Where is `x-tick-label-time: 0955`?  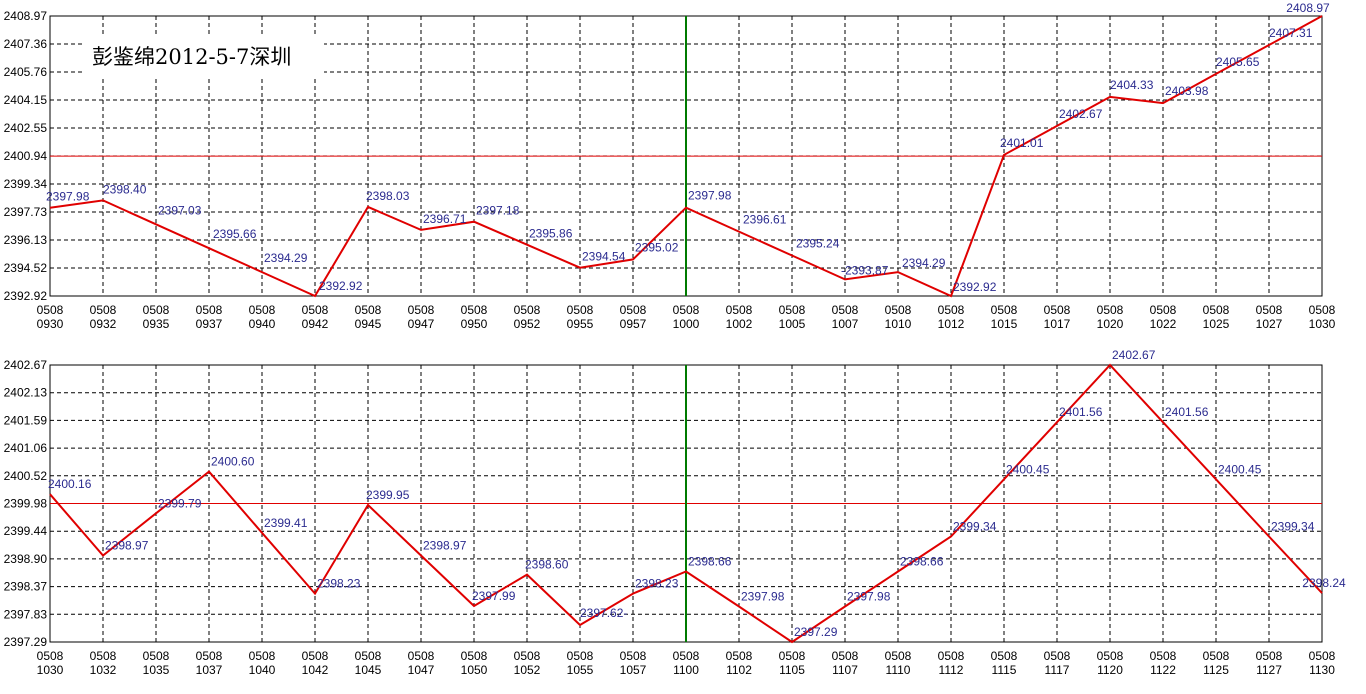
x-tick-label-time: 0955 is located at coordinates (580, 324).